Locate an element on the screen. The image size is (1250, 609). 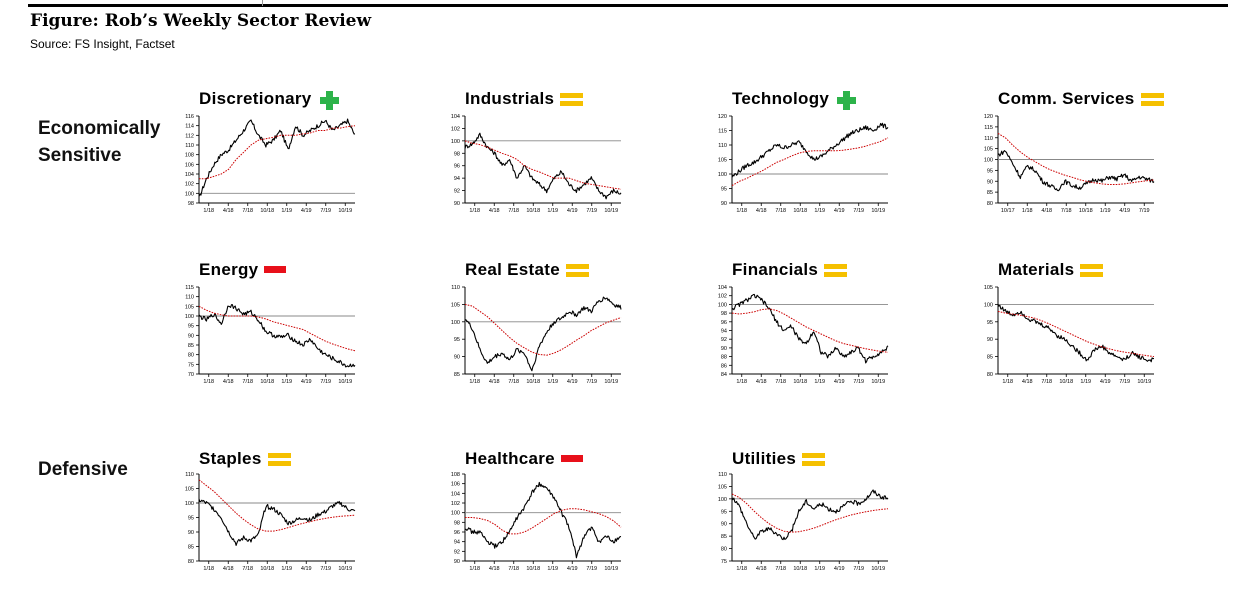
y-tick-label: 112 is located at coordinates (189, 136).